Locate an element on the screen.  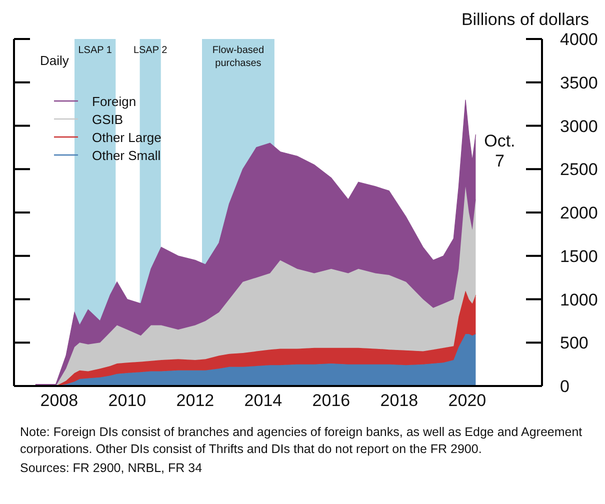
legend-label: Foreign is located at coordinates (114, 101).